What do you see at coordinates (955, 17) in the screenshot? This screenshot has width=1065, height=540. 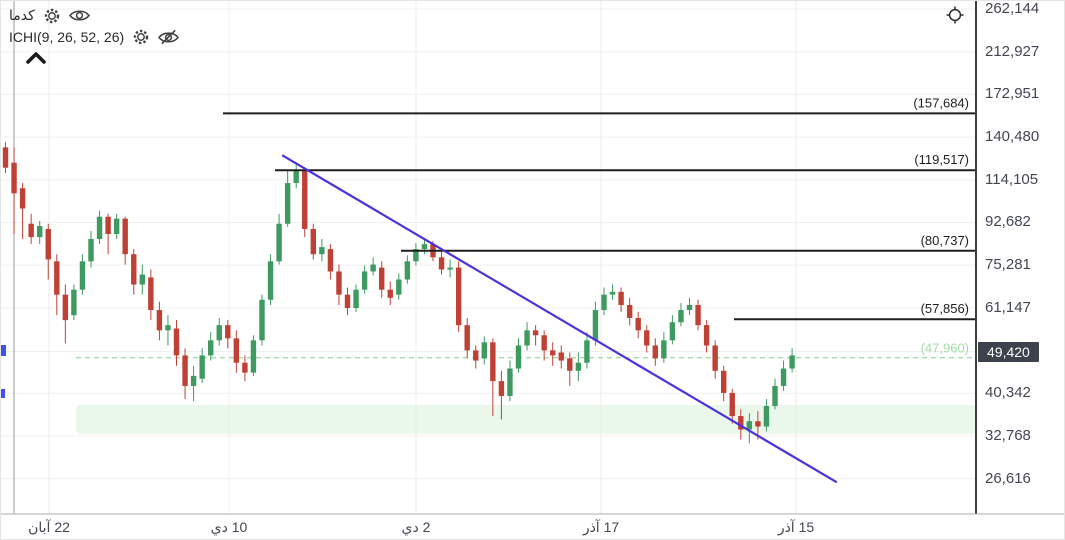 I see `crosshair-target-icon` at bounding box center [955, 17].